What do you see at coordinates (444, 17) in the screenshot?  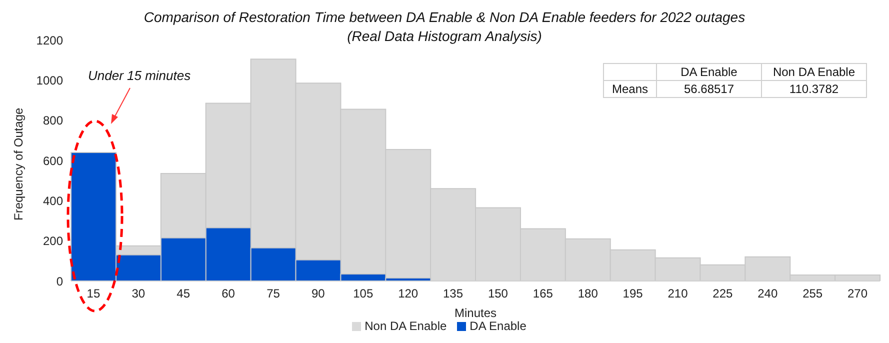 I see `chart-title: Comparison of Restoration Time between DA Enable & Non DA Enable feeders for 2022 outages` at bounding box center [444, 17].